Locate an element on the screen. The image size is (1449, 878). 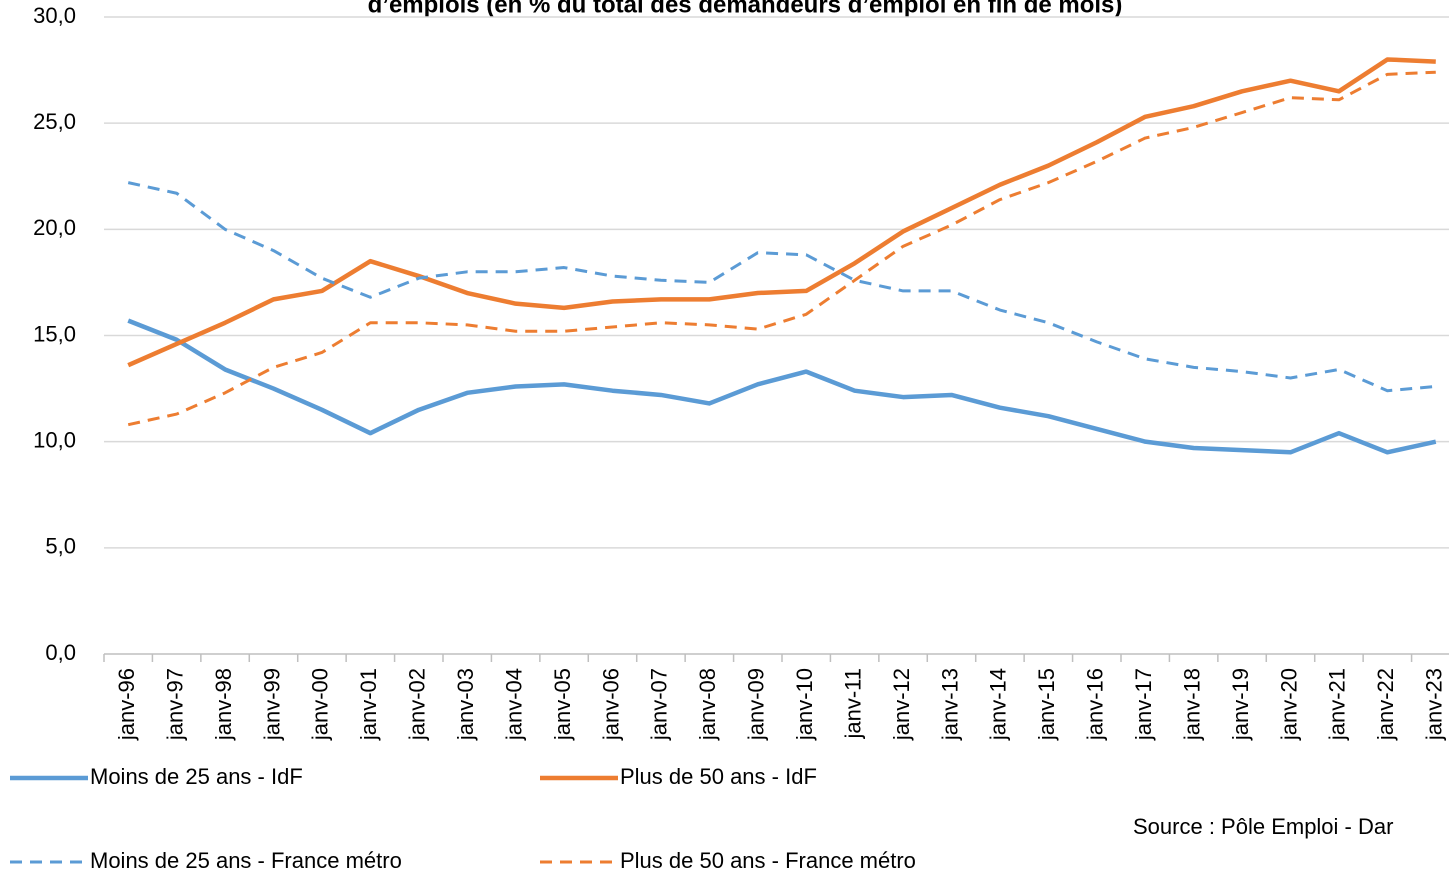
legend-label: Plus de 50 ans - France métro is located at coordinates (768, 860).